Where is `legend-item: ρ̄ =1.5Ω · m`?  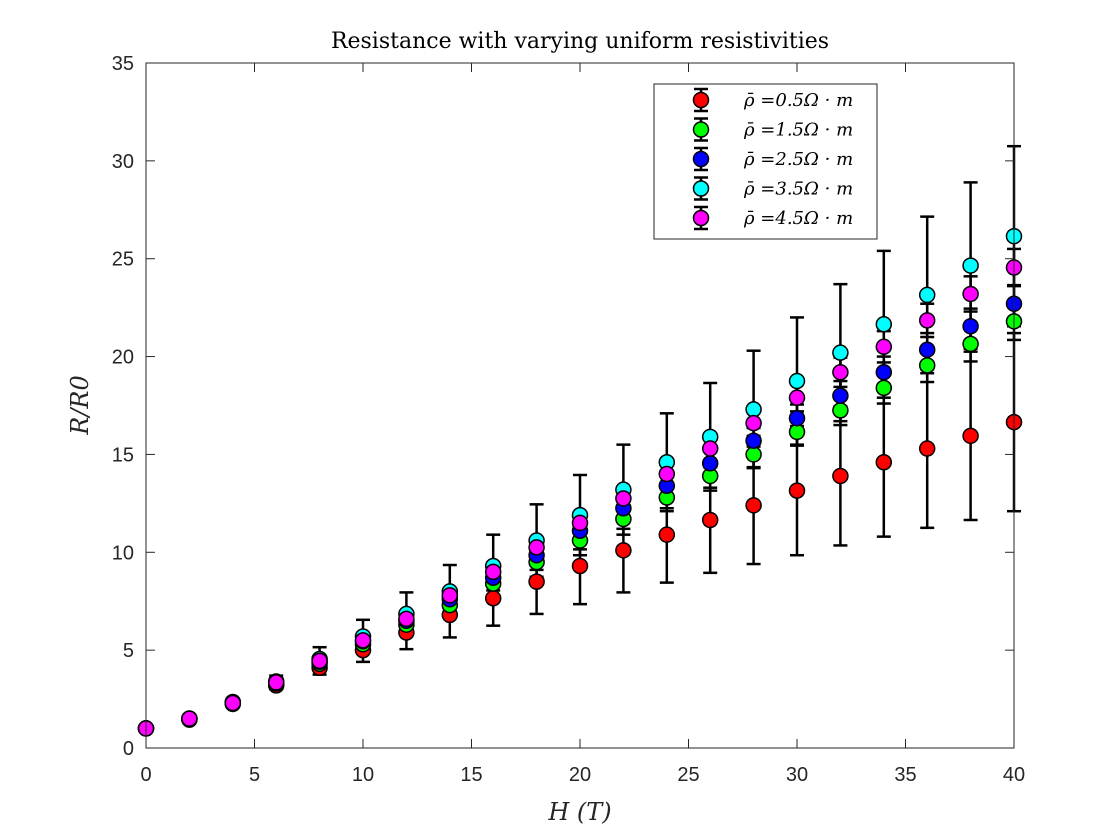
legend-item: ρ̄ =1.5Ω · m is located at coordinates (772, 129).